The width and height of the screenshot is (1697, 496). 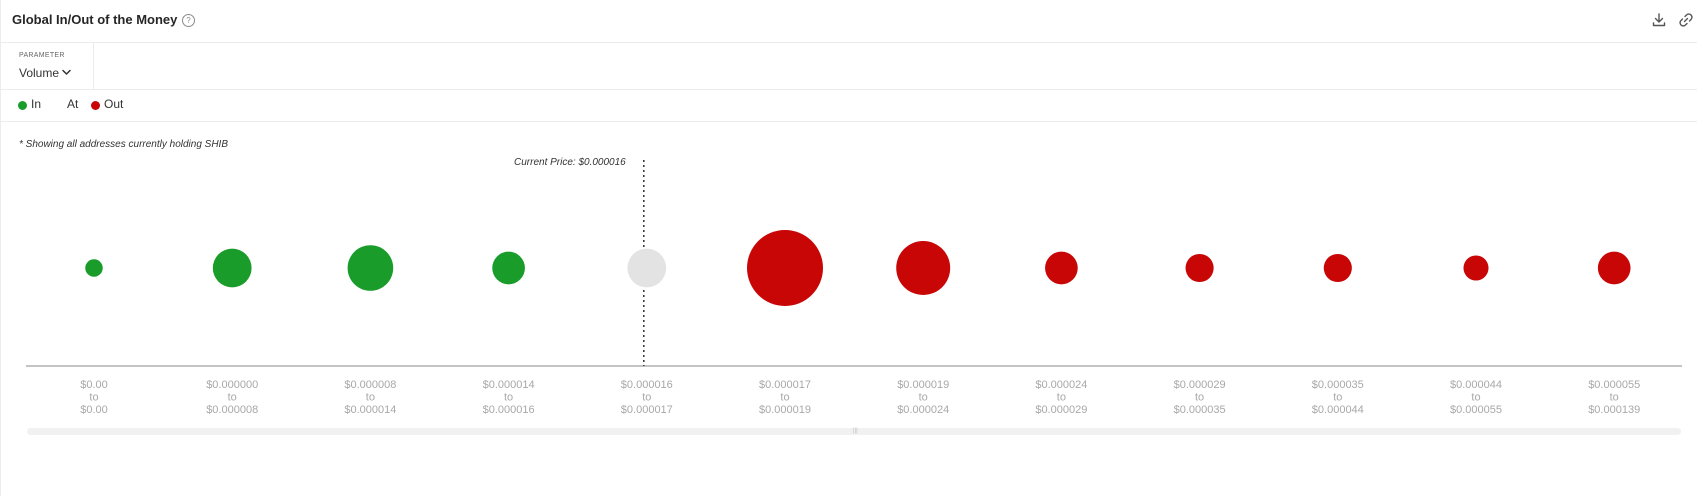 I want to click on page-title: Global In/Out of the Money, so click(x=95, y=19).